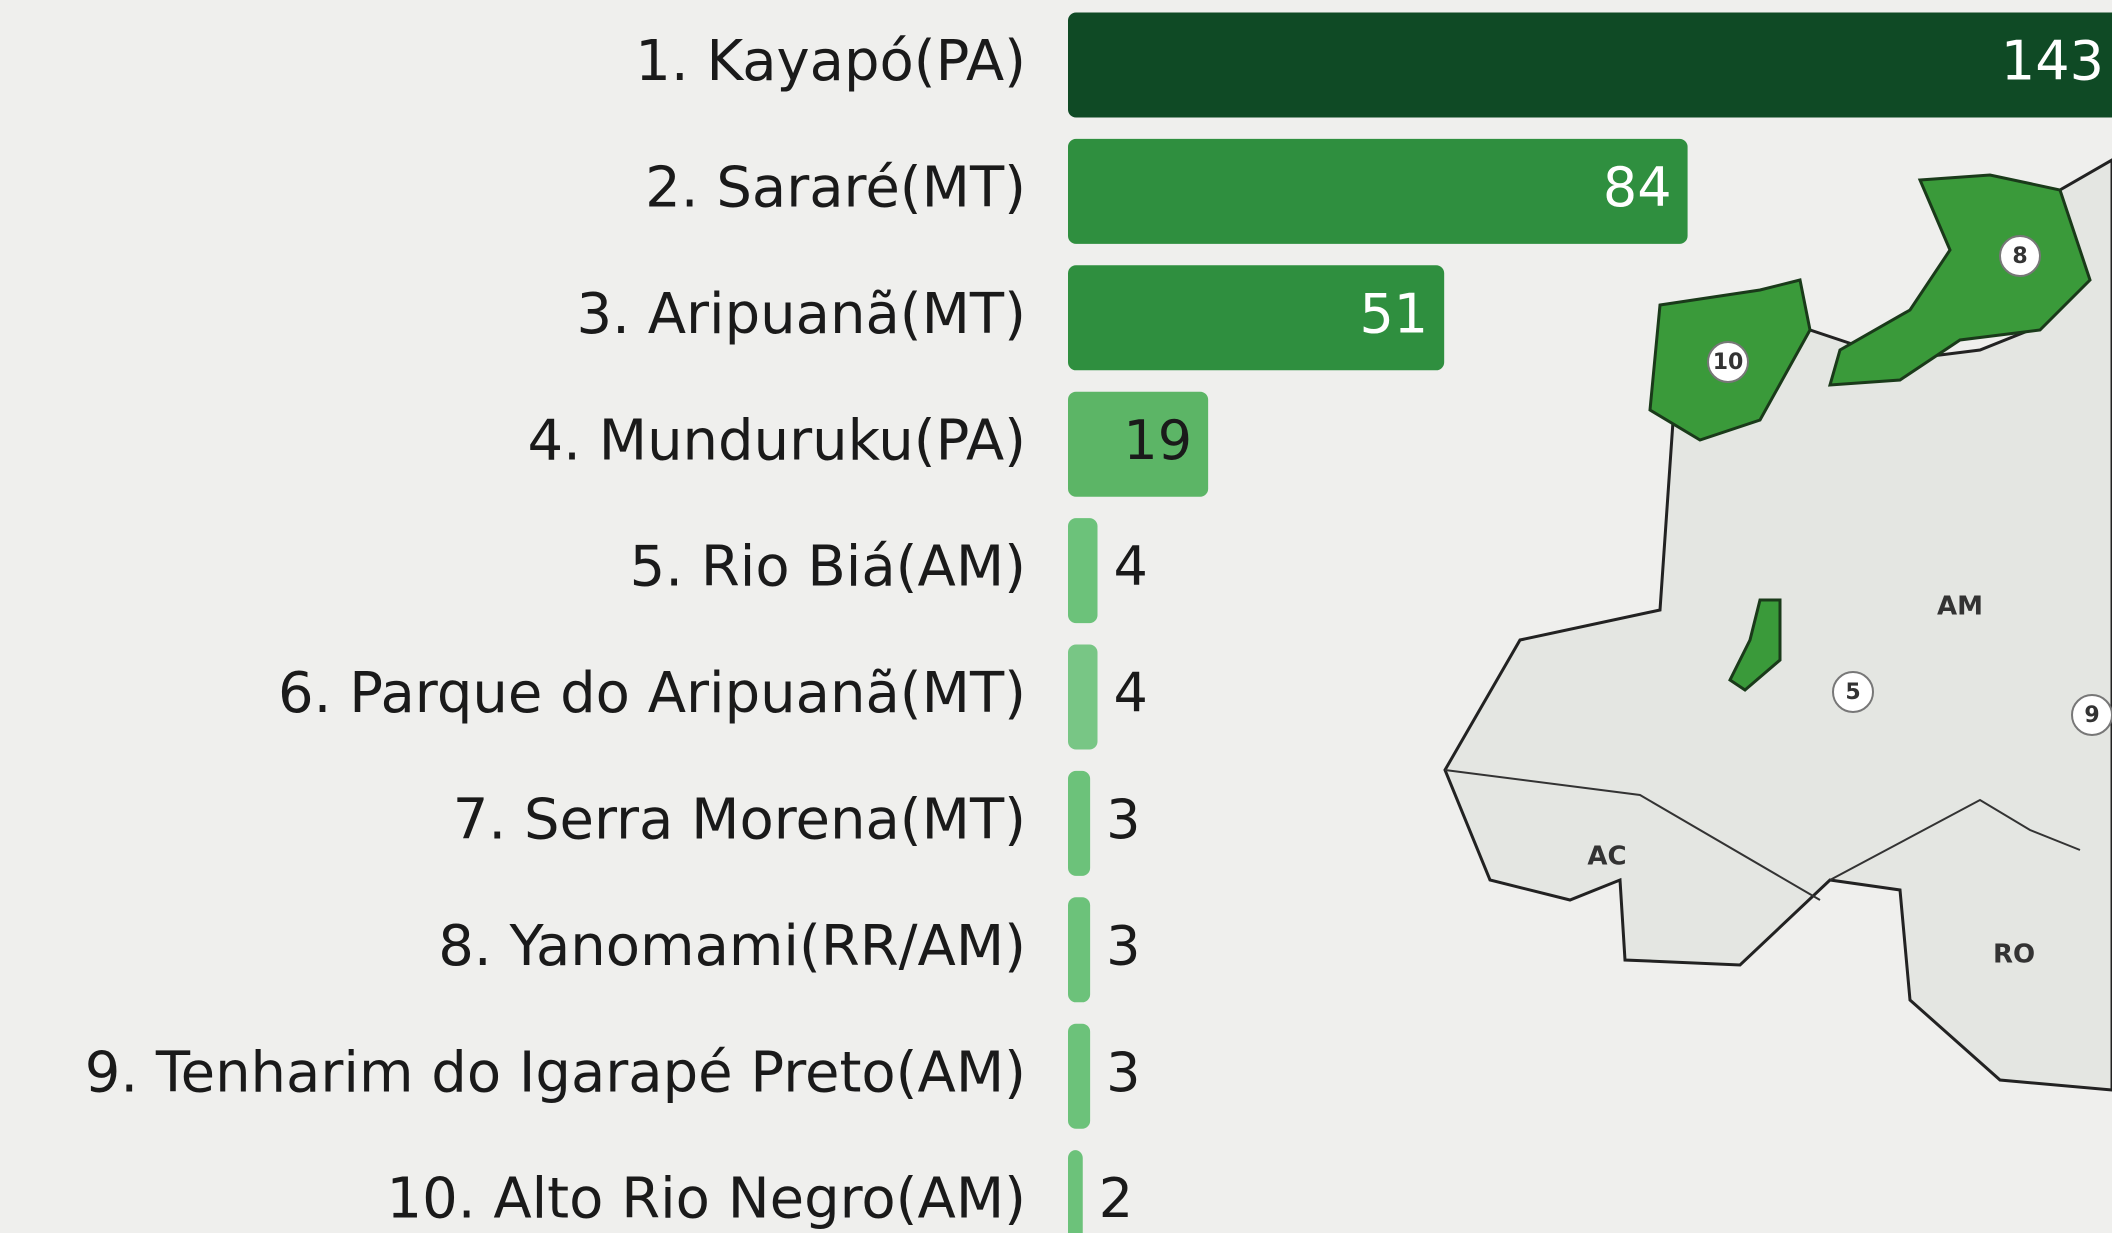  I want to click on category-label: 8. Yanomami(RR/AM), so click(732, 946).